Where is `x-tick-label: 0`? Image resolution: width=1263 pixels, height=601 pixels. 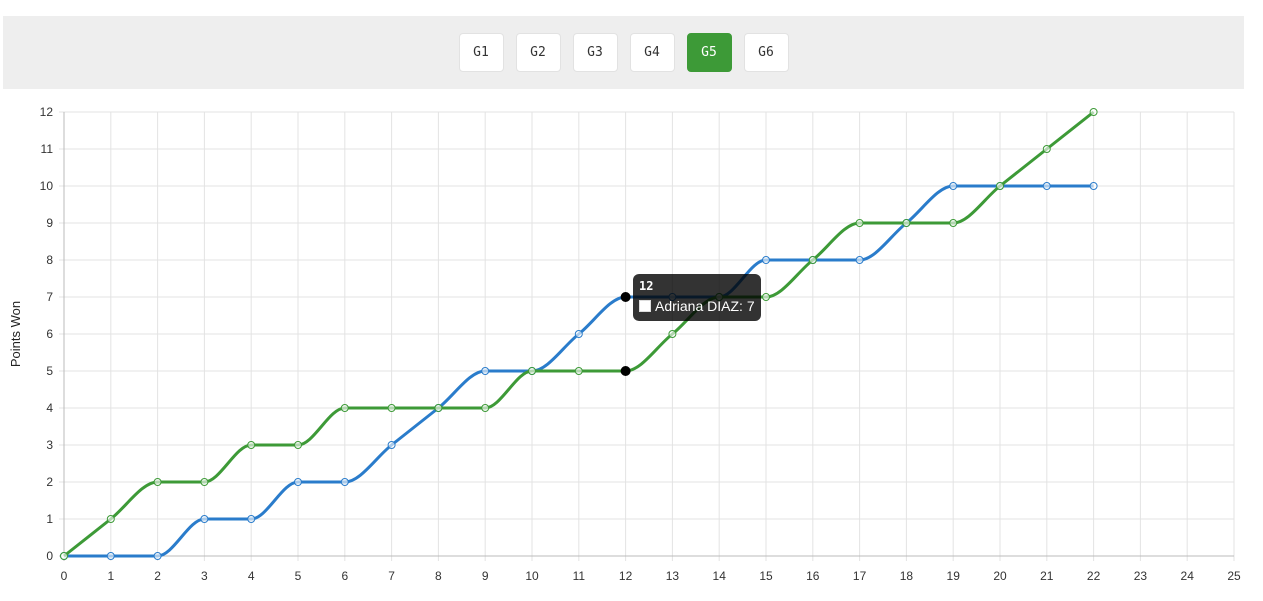 x-tick-label: 0 is located at coordinates (64, 576).